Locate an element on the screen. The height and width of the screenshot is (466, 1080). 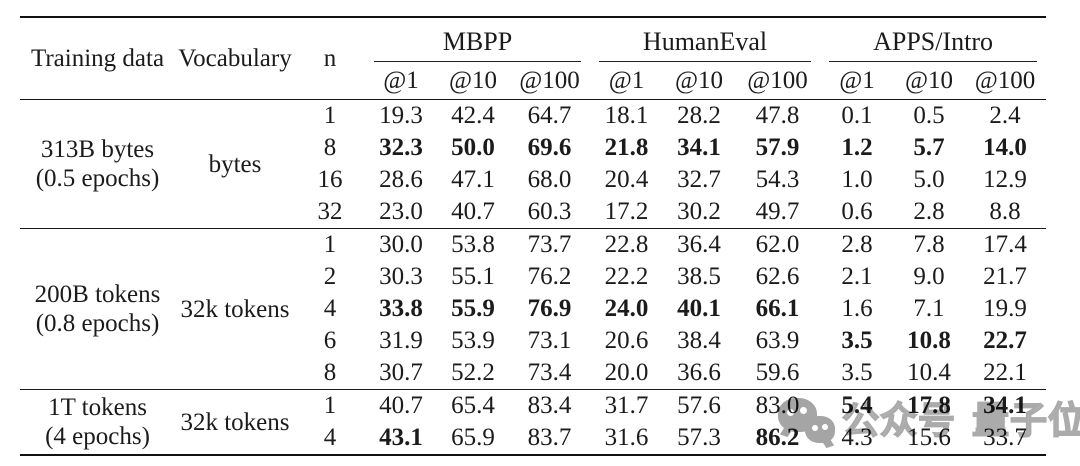
value-cell: 83.4 is located at coordinates (550, 405).